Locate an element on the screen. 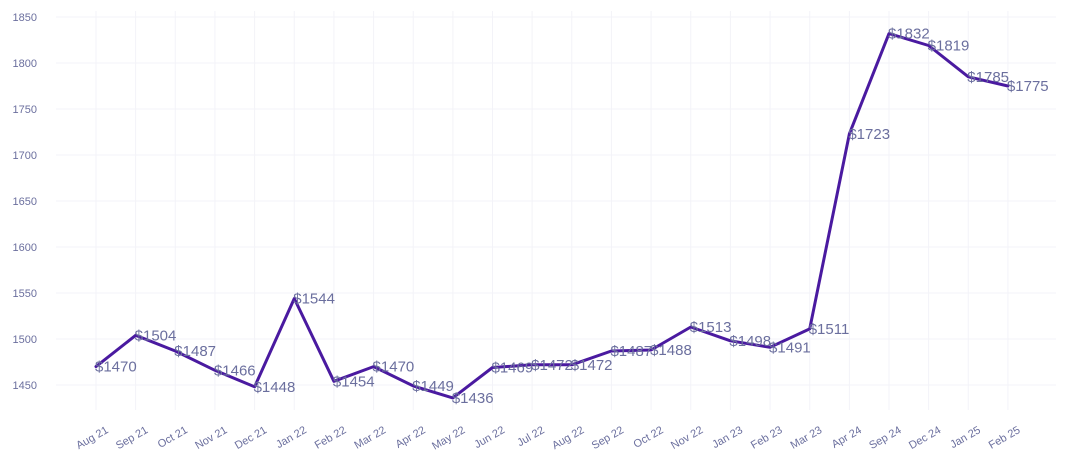 This screenshot has height=467, width=1070. data-label: $1488 is located at coordinates (671, 350).